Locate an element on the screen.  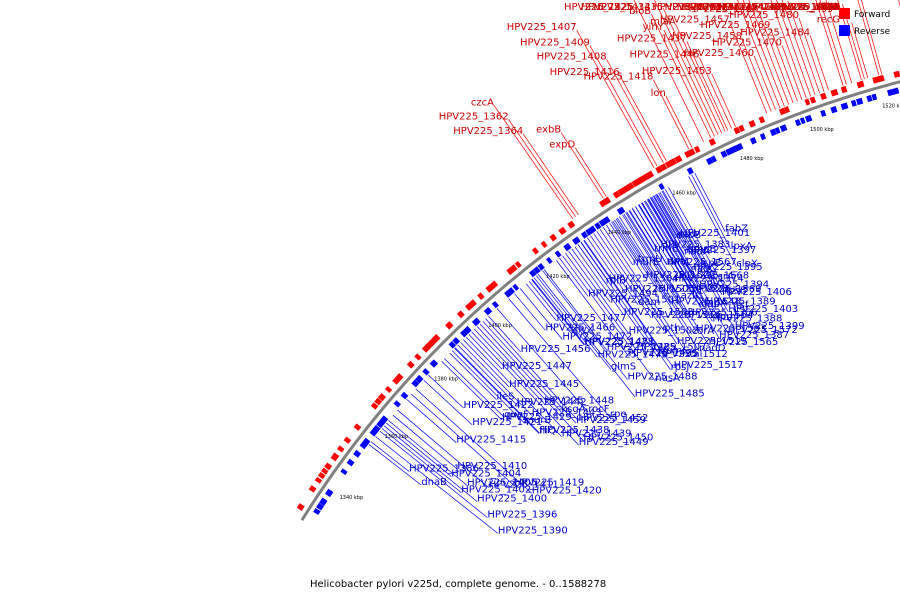
forward-gene-label: HPV225_1446 is located at coordinates (664, 55).